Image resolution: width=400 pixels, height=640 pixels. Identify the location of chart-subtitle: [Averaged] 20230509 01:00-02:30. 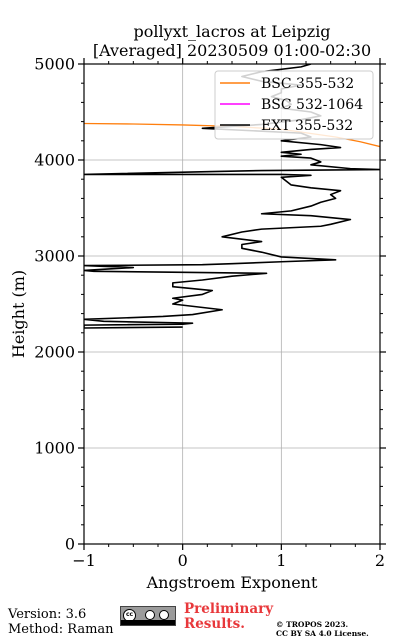
(232, 50).